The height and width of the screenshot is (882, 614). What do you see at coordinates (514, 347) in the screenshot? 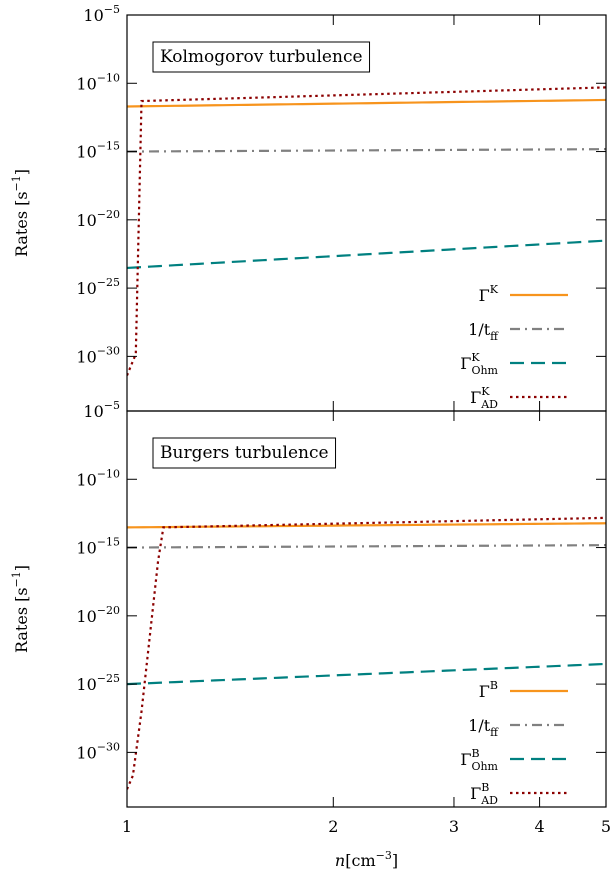
I see `legend: ΓK 1/tff ΓK Ohm ΓK AD` at bounding box center [514, 347].